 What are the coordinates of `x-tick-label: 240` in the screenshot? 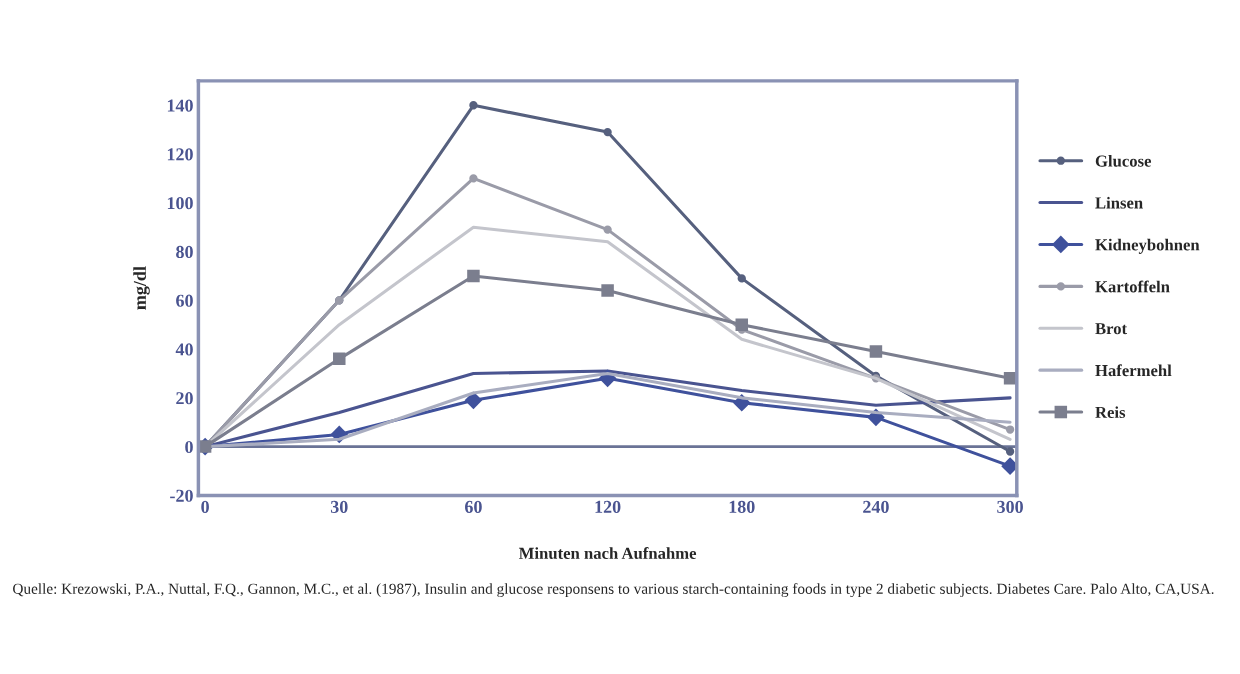 It's located at (876, 506).